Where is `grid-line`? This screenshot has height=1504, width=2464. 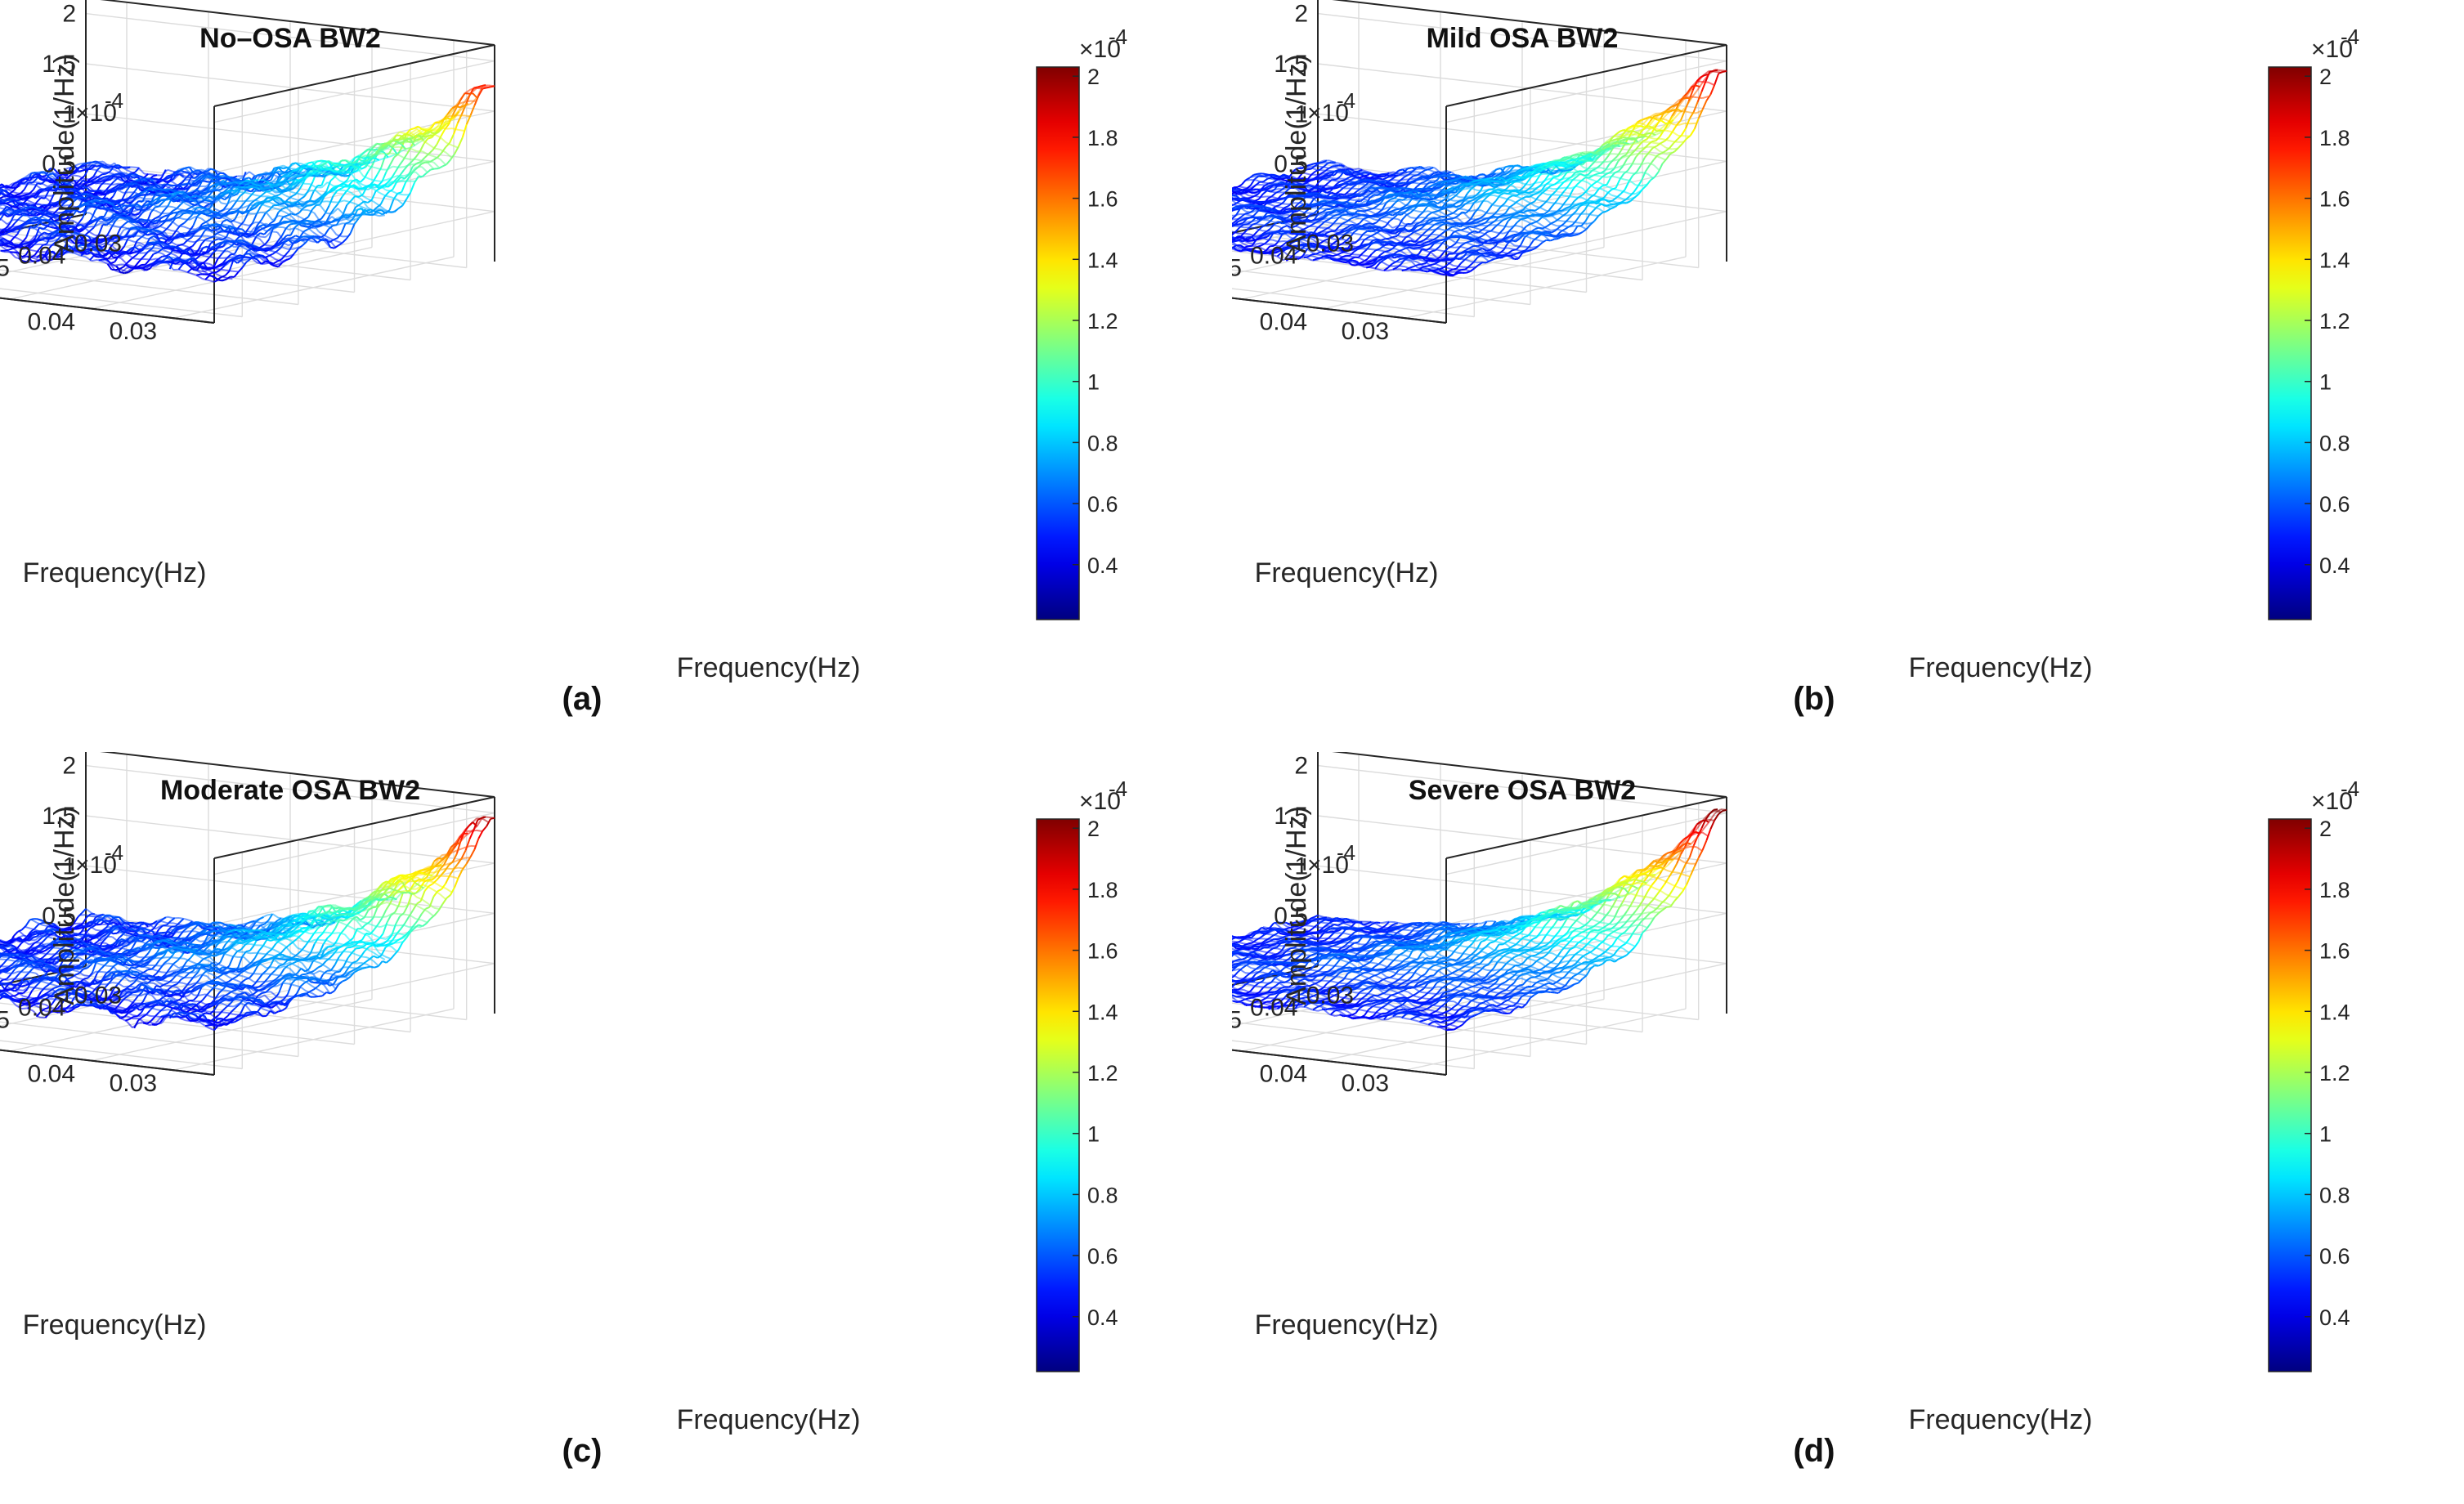 grid-line is located at coordinates (121, 303).